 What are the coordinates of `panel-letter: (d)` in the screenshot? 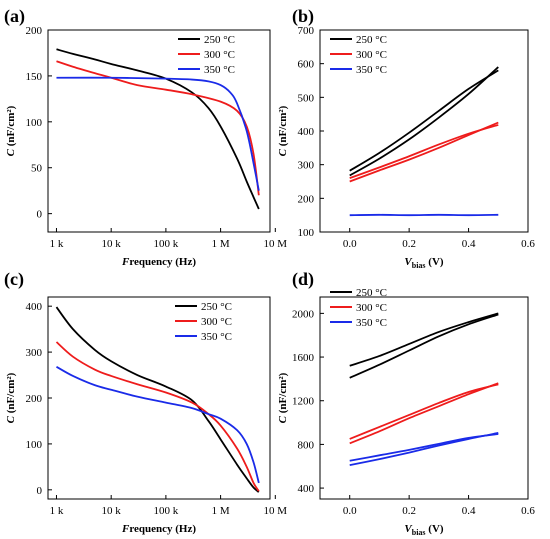 It's located at (303, 279).